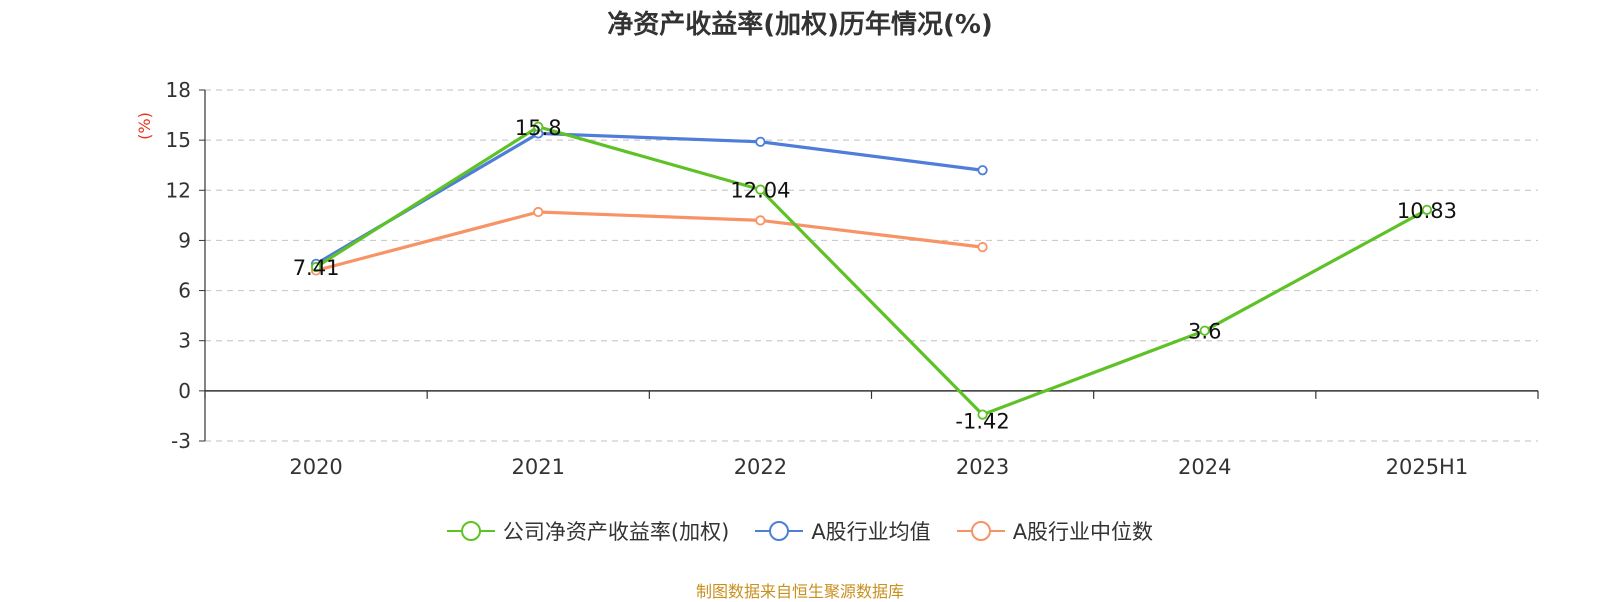 The height and width of the screenshot is (602, 1600). What do you see at coordinates (1427, 467) in the screenshot?
I see `x-tick-label: 2025H1` at bounding box center [1427, 467].